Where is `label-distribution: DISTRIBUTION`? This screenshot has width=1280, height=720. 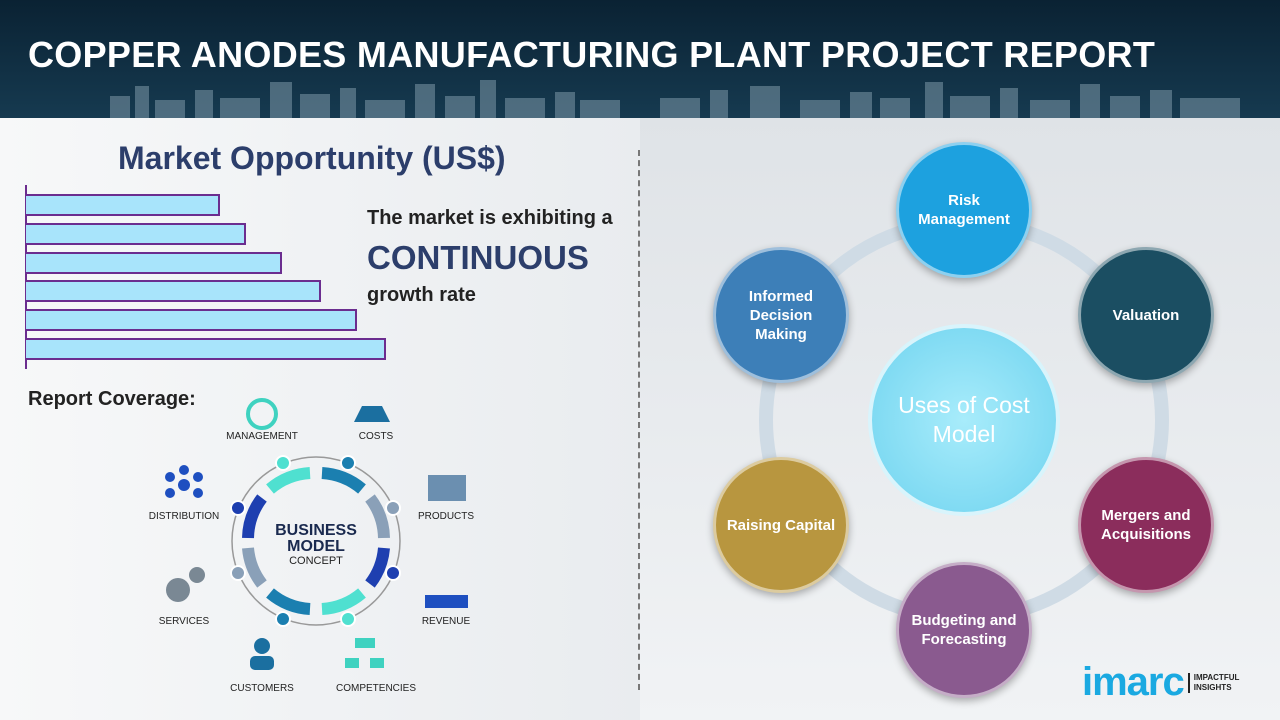 label-distribution: DISTRIBUTION is located at coordinates (184, 516).